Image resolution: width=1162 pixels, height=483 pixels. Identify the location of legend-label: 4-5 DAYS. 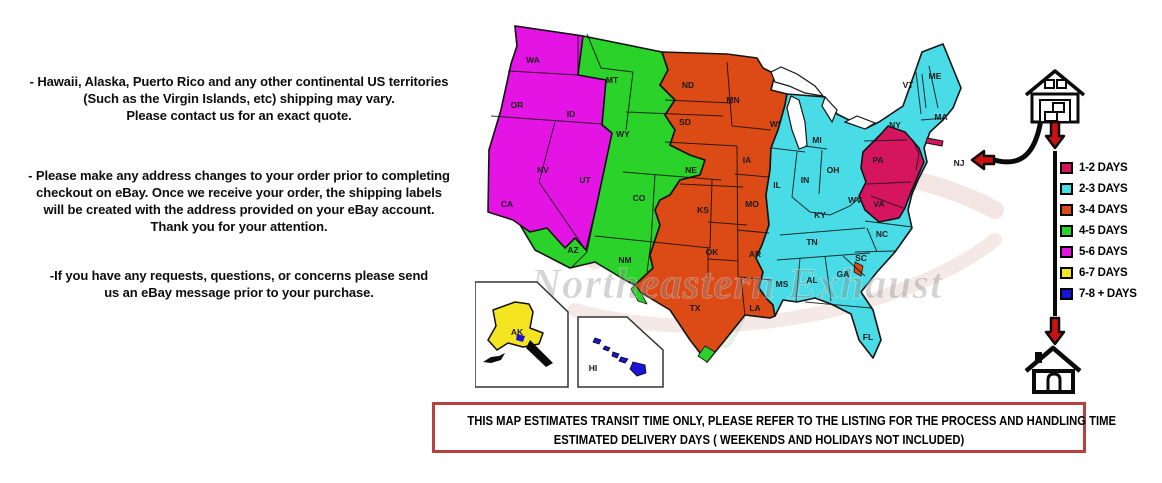
(1103, 231).